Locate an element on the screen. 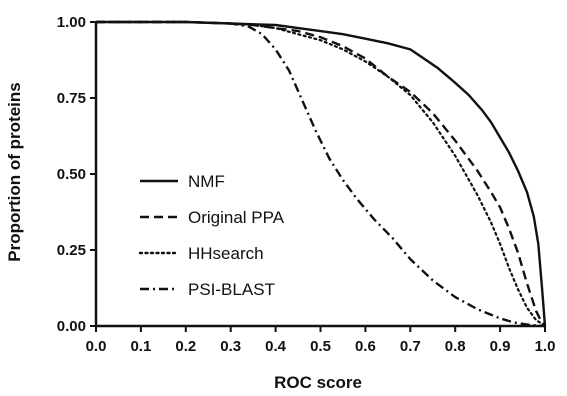 Image resolution: width=567 pixels, height=396 pixels. x-tick-label: 0.0 is located at coordinates (96, 346).